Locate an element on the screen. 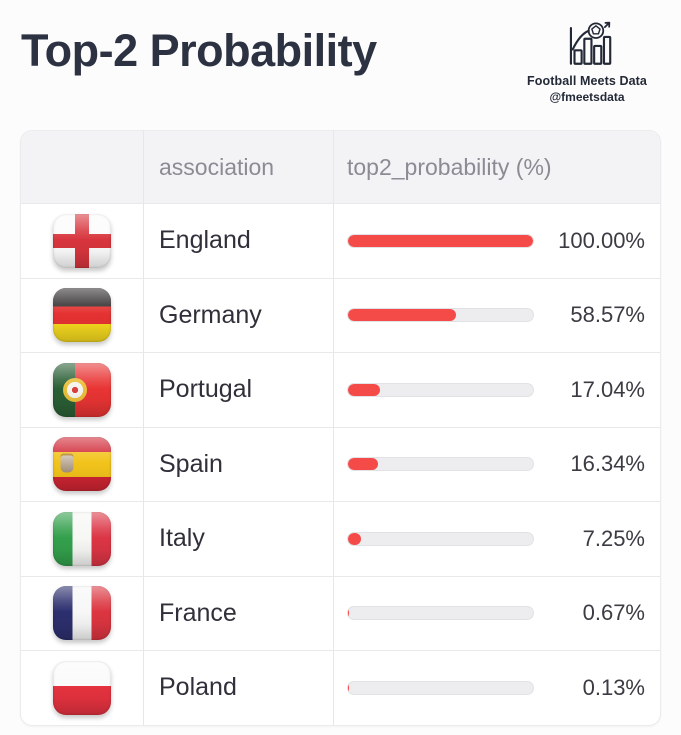  association-cell: Germany is located at coordinates (238, 315).